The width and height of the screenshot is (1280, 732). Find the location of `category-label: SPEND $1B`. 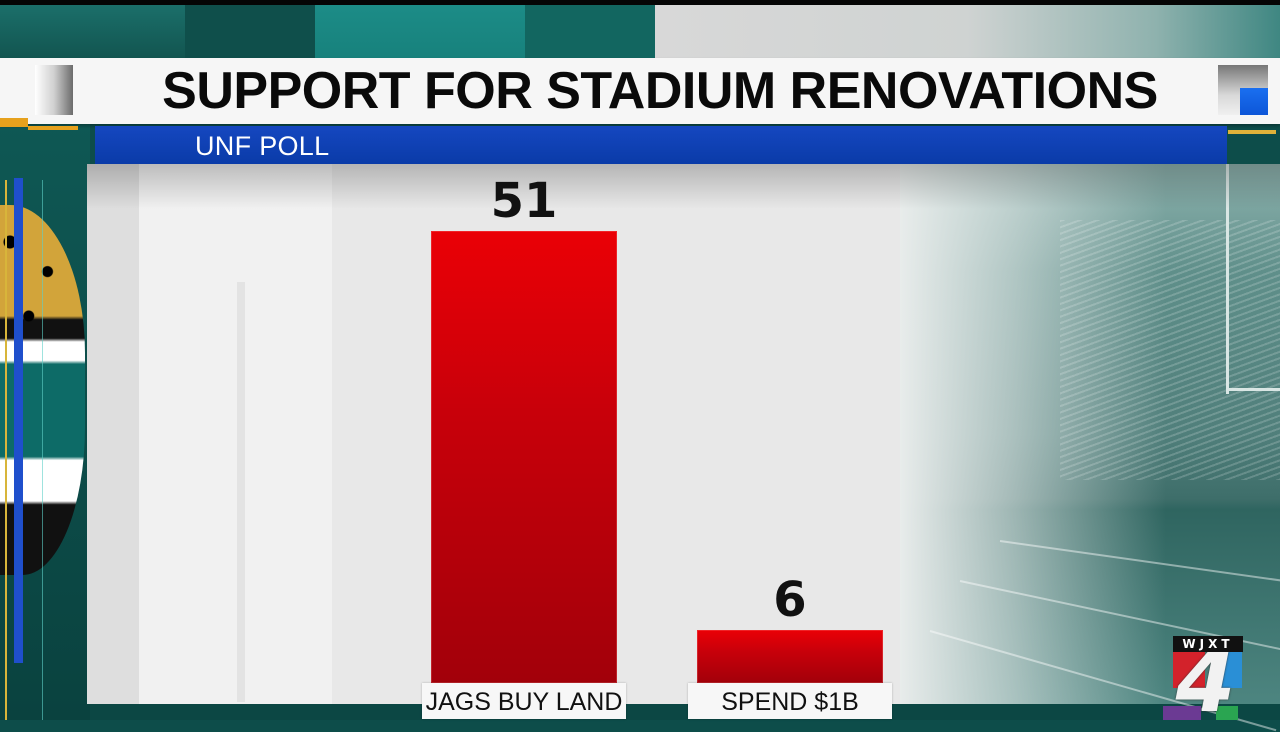

category-label: SPEND $1B is located at coordinates (790, 702).